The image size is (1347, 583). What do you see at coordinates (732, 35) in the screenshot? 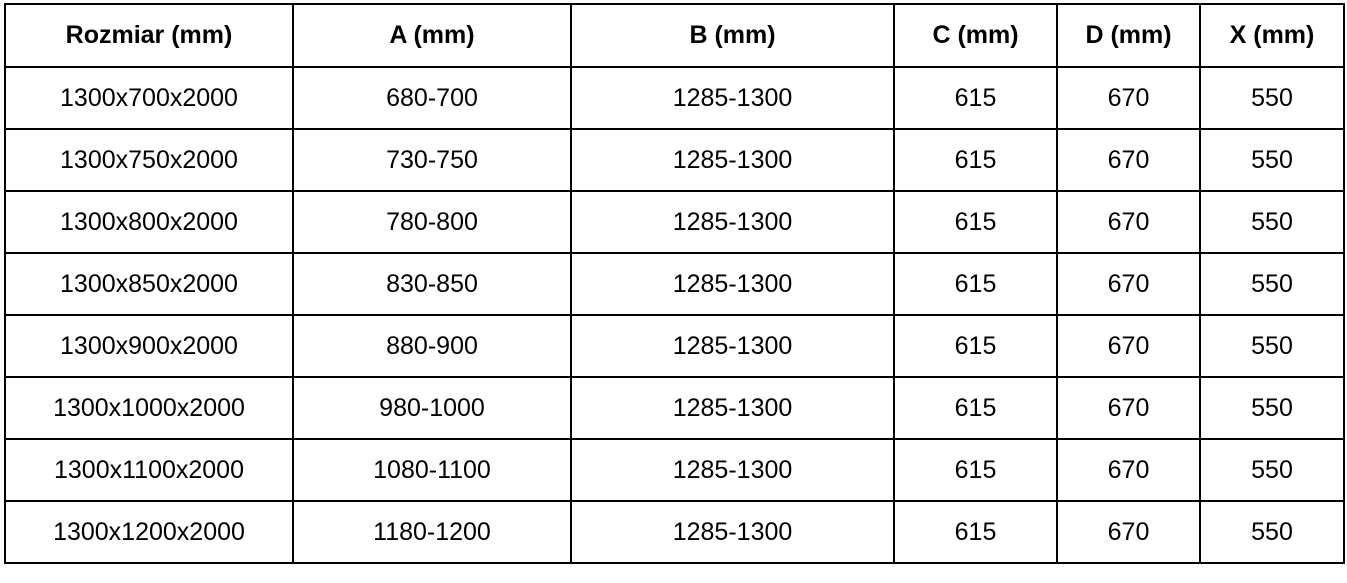
I see `column-header: B (mm)` at bounding box center [732, 35].